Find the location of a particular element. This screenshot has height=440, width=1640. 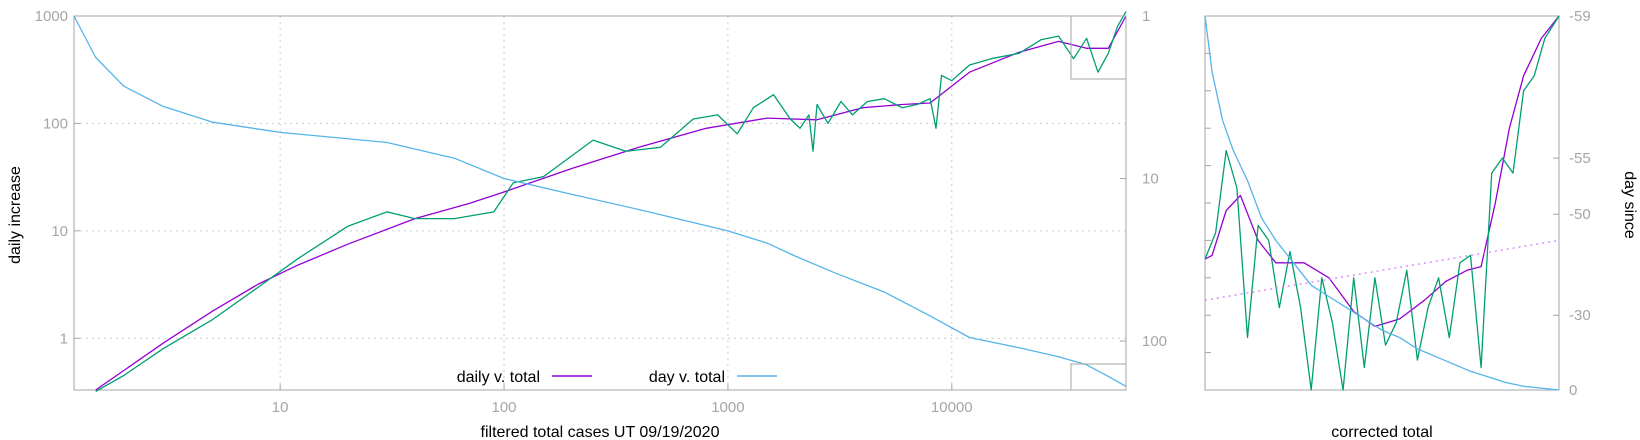

y2-tick-label: 10 is located at coordinates (1150, 179).